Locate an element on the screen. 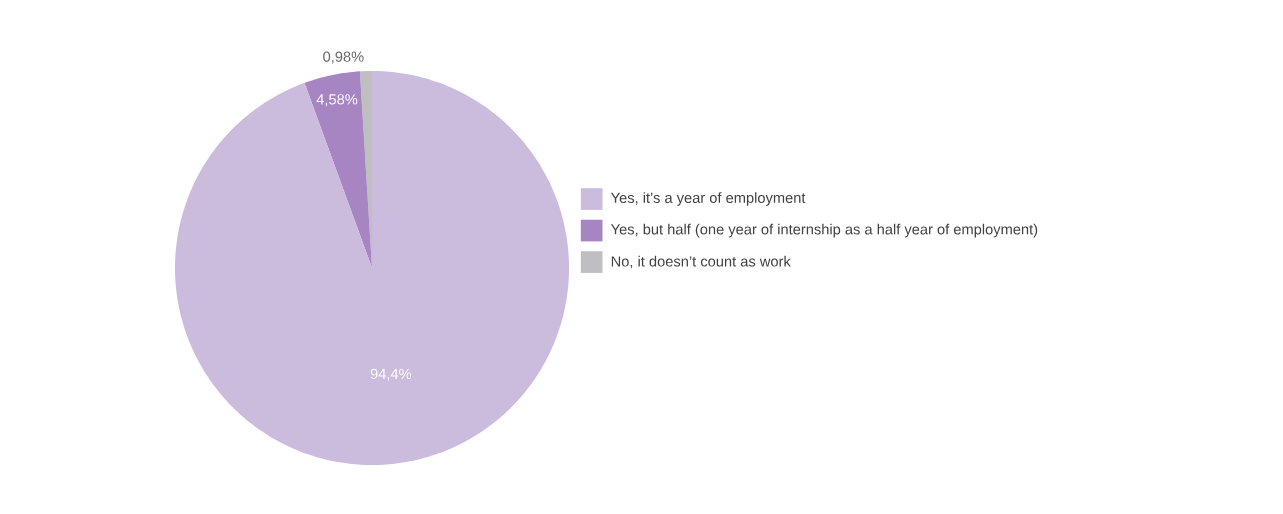 This screenshot has height=514, width=1283. legend-label: No, it doesn’t count as work is located at coordinates (701, 262).